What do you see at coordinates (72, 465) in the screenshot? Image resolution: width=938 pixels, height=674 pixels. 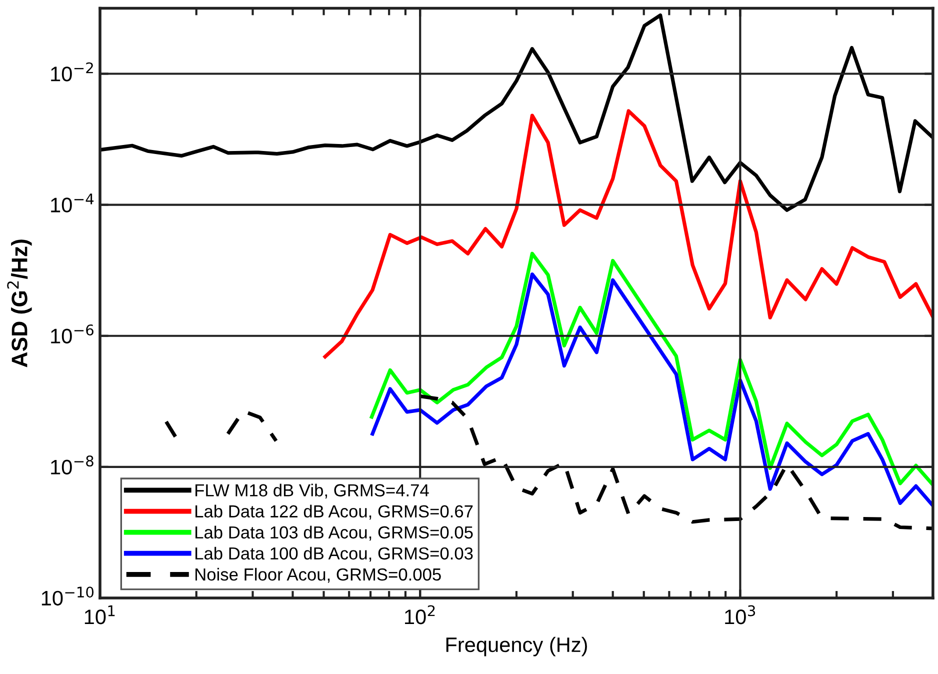 I see `y-tick-label: 10$^{−8}$` at bounding box center [72, 465].